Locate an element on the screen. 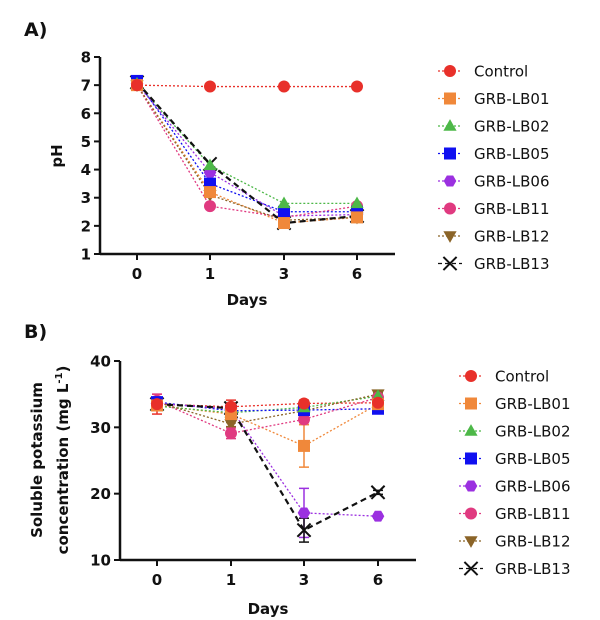 This screenshot has width=600, height=620. chart-b-y-axis-title-main: concentration (mg L is located at coordinates (63, 468).